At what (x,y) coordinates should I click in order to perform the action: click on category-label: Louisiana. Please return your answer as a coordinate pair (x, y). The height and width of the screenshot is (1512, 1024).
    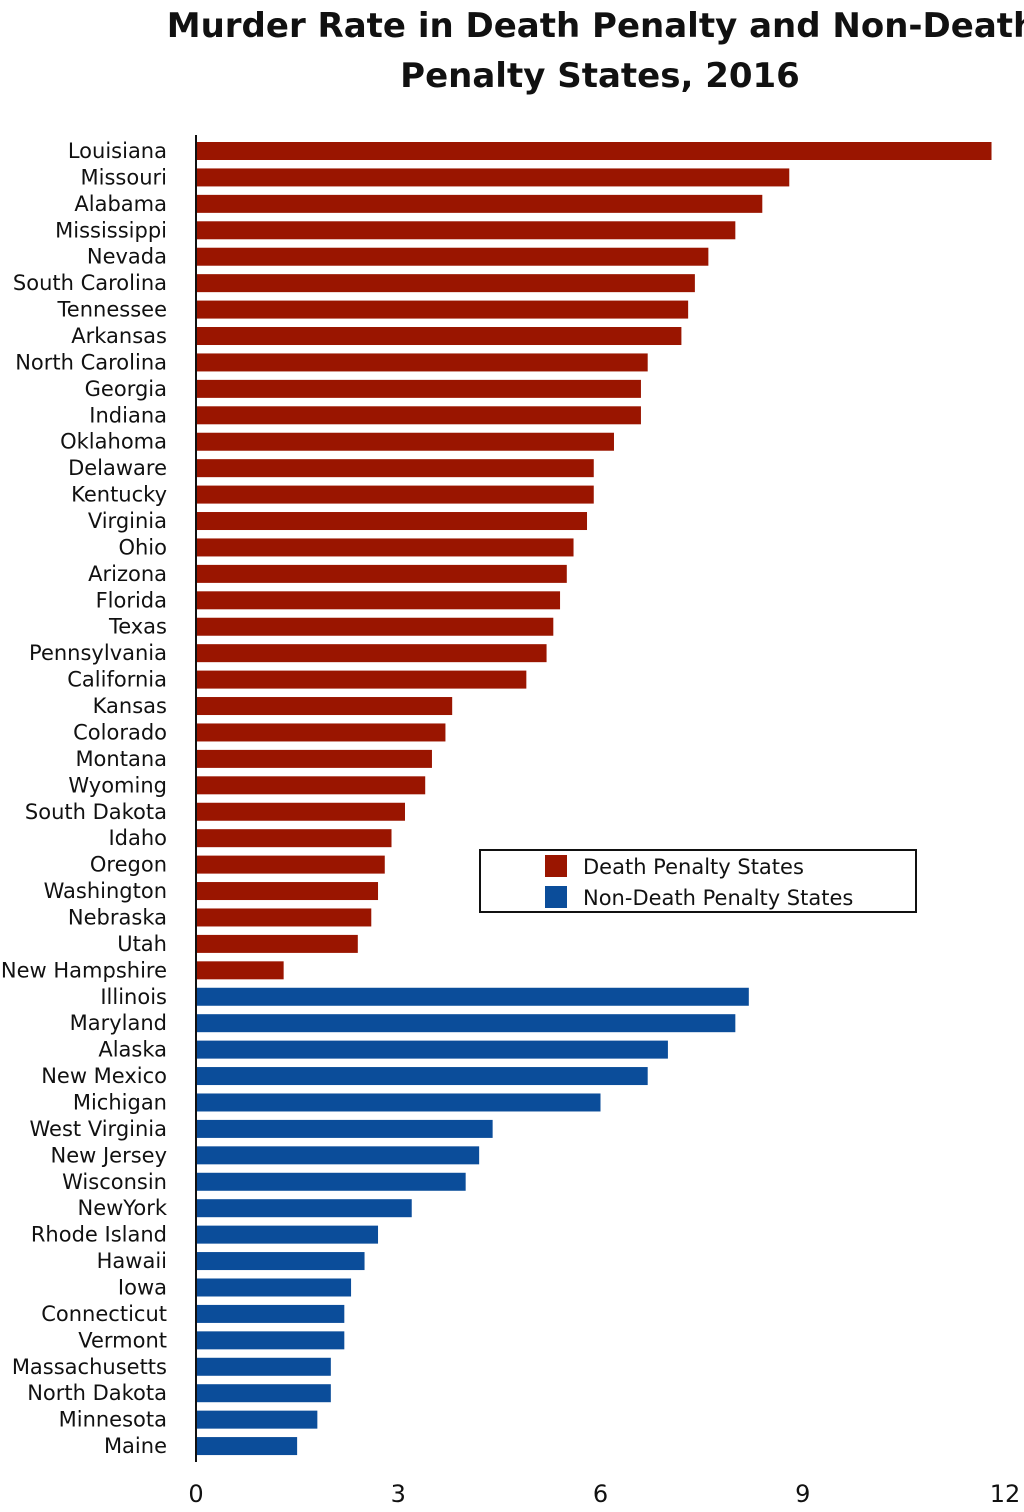
    Looking at the image, I should click on (117, 151).